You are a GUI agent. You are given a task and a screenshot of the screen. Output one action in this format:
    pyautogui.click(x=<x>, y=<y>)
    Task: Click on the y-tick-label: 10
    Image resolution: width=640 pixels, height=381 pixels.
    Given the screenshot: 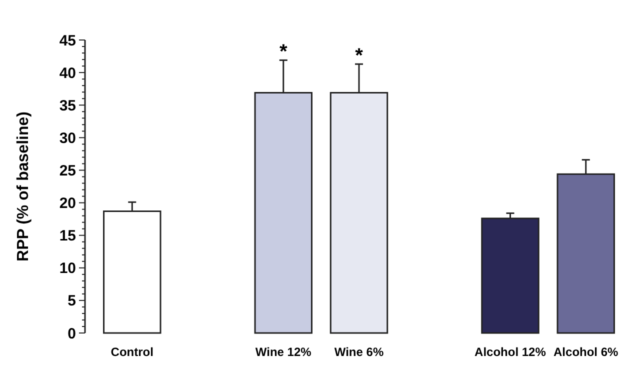 What is the action you would take?
    pyautogui.click(x=67, y=269)
    